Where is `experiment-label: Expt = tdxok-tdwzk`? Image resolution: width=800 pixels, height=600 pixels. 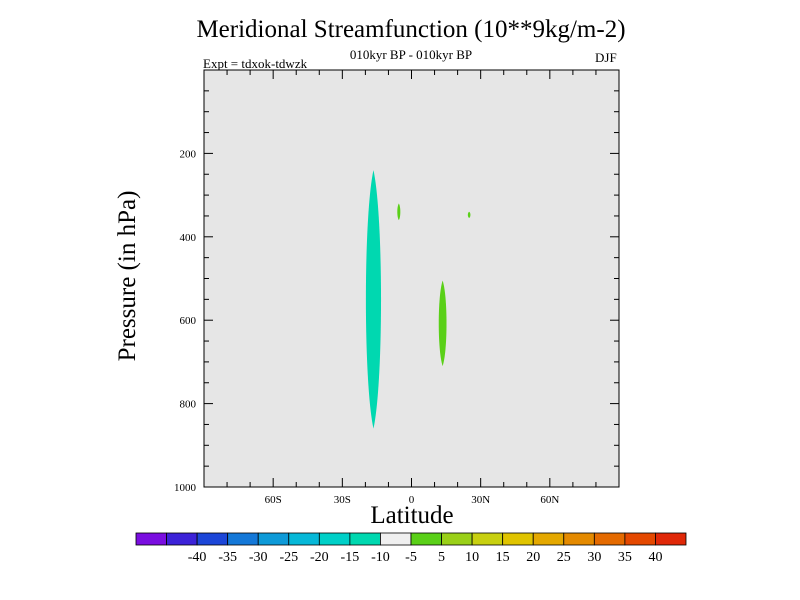
experiment-label: Expt = tdxok-tdwzk is located at coordinates (255, 63).